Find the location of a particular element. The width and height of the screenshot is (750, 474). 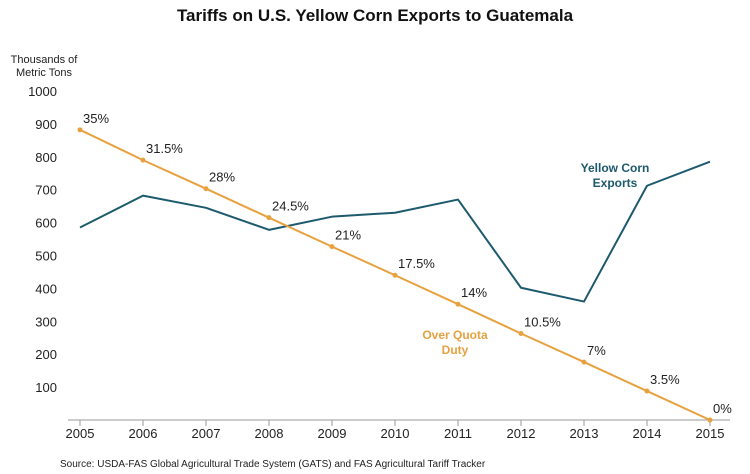

y-tick-label: 400 is located at coordinates (46, 288).